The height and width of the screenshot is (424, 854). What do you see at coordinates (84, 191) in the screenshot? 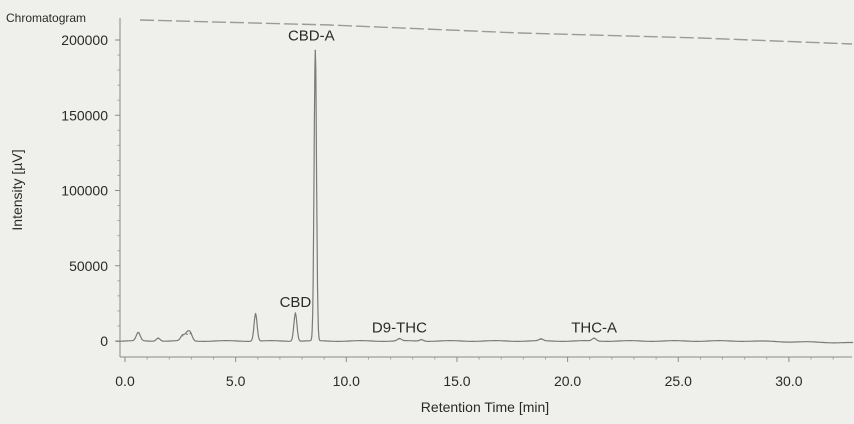
I see `y-tick-label: 100000` at bounding box center [84, 191].